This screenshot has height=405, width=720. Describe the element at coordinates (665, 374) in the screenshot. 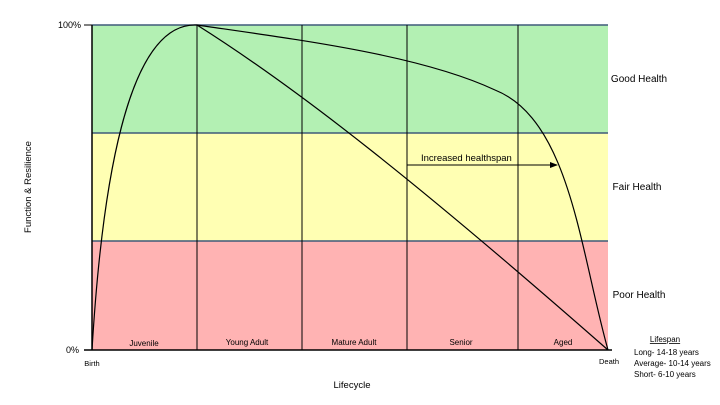

I see `lifespan-short: Short- 6-10 years` at that location.